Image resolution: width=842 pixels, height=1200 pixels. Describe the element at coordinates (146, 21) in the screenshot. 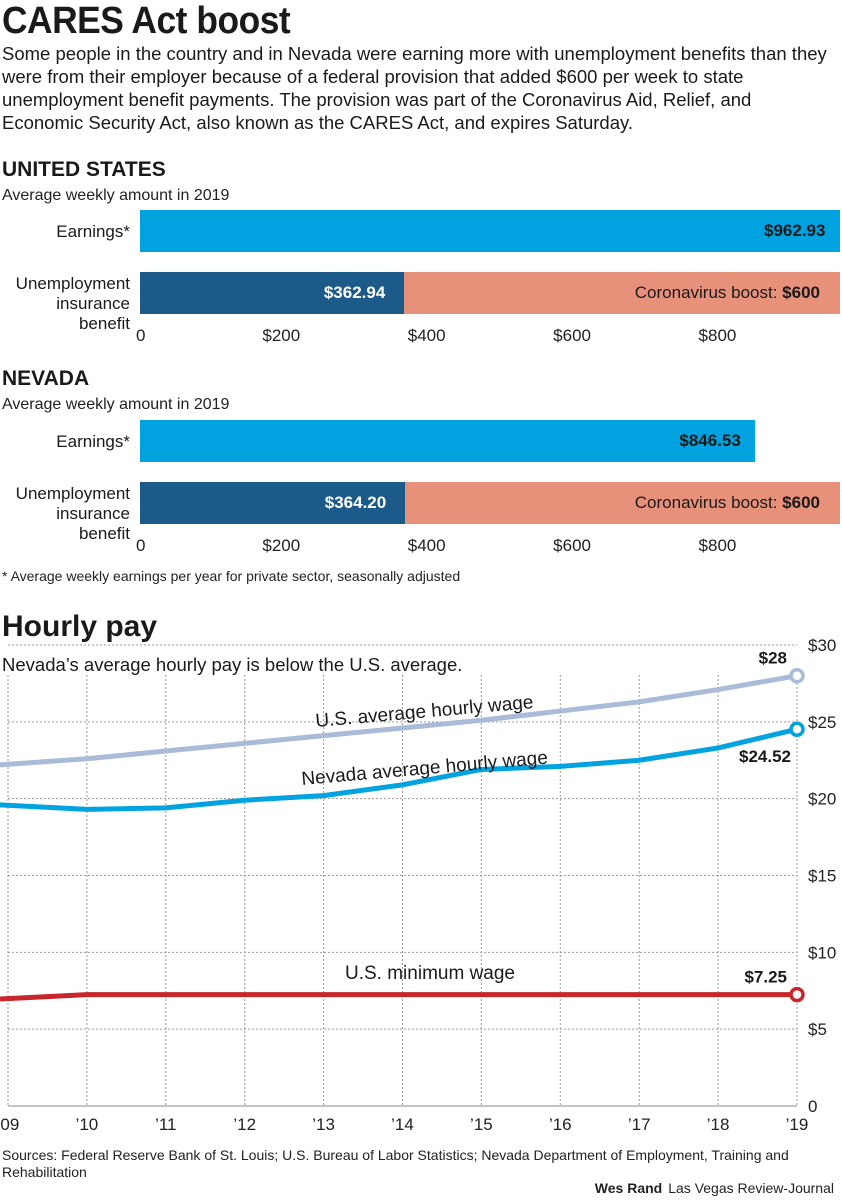

I see `chart-title: CARES Act boost` at that location.